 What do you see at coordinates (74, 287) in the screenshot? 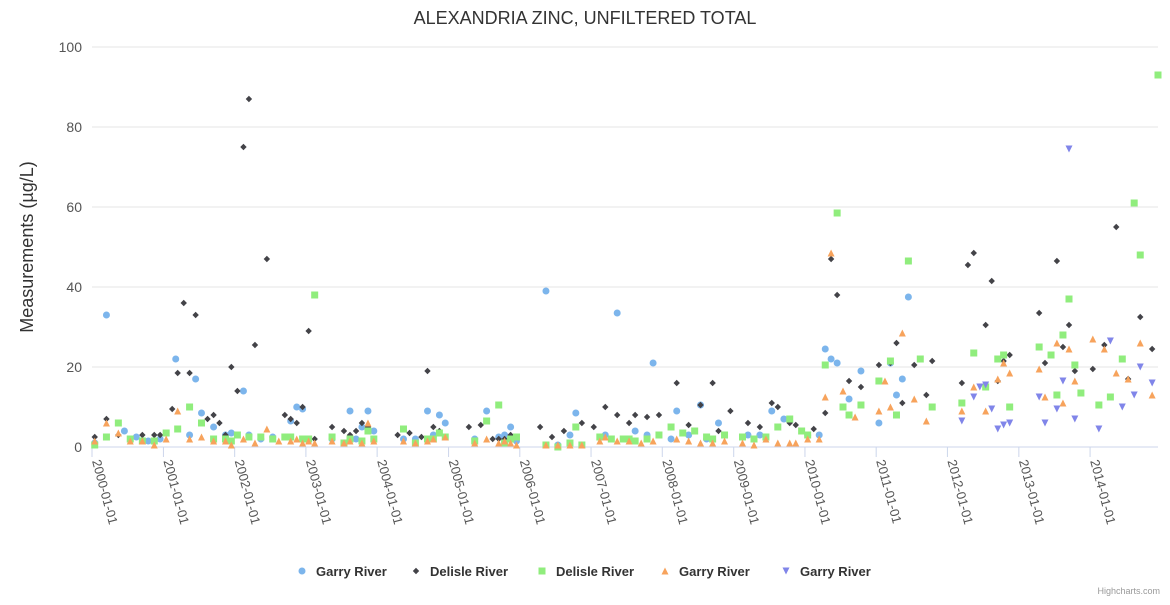
I see `y-tick-label: 40` at bounding box center [74, 287].